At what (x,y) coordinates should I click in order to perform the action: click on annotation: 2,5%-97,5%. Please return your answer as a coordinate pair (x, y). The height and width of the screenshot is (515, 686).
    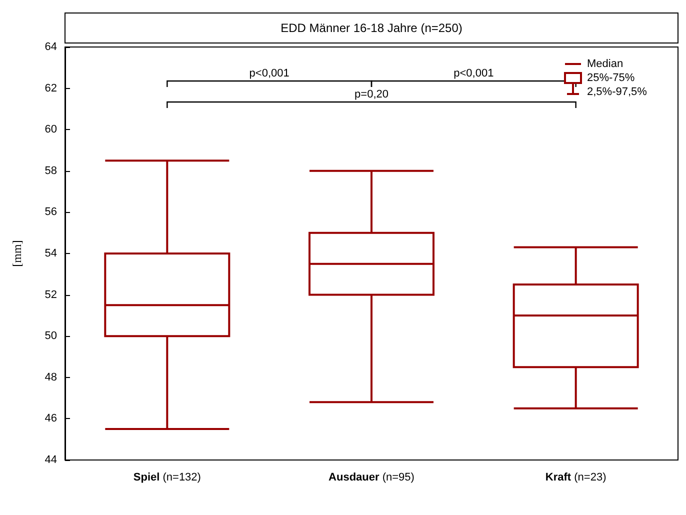
    Looking at the image, I should click on (617, 92).